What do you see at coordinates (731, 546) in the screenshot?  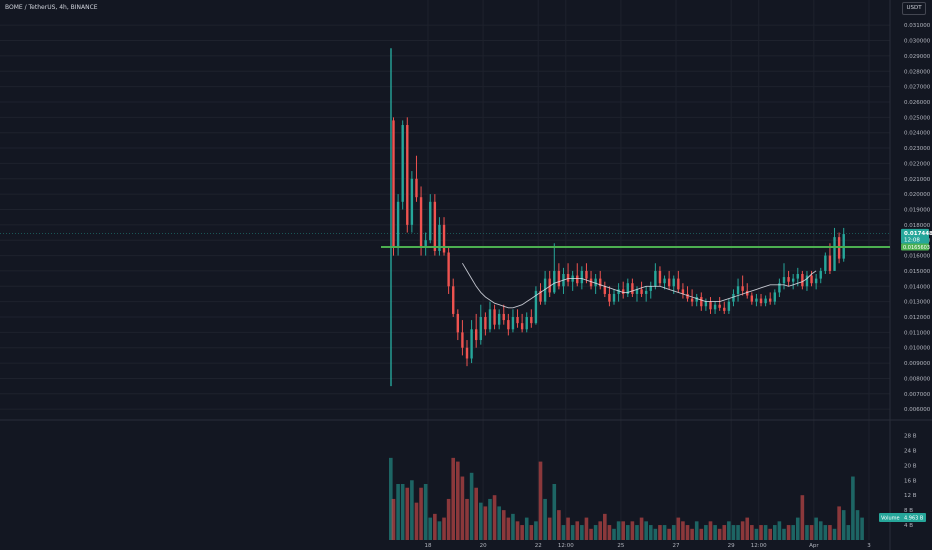 I see `time-axis-label: 29` at bounding box center [731, 546].